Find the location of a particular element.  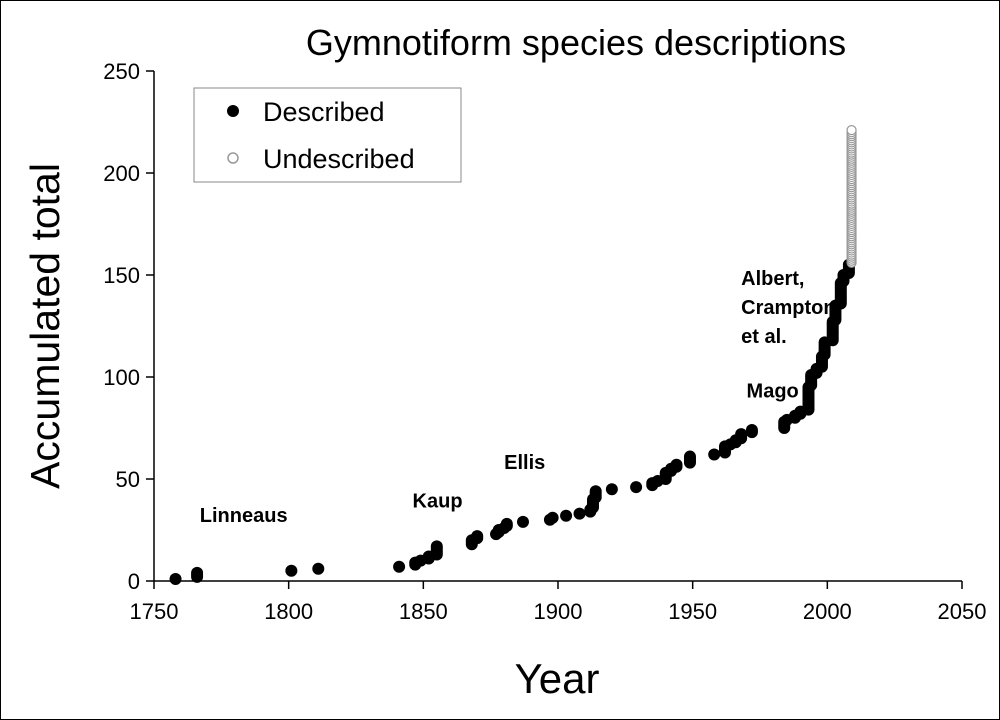

y-tick-label: 150 is located at coordinates (121, 275).